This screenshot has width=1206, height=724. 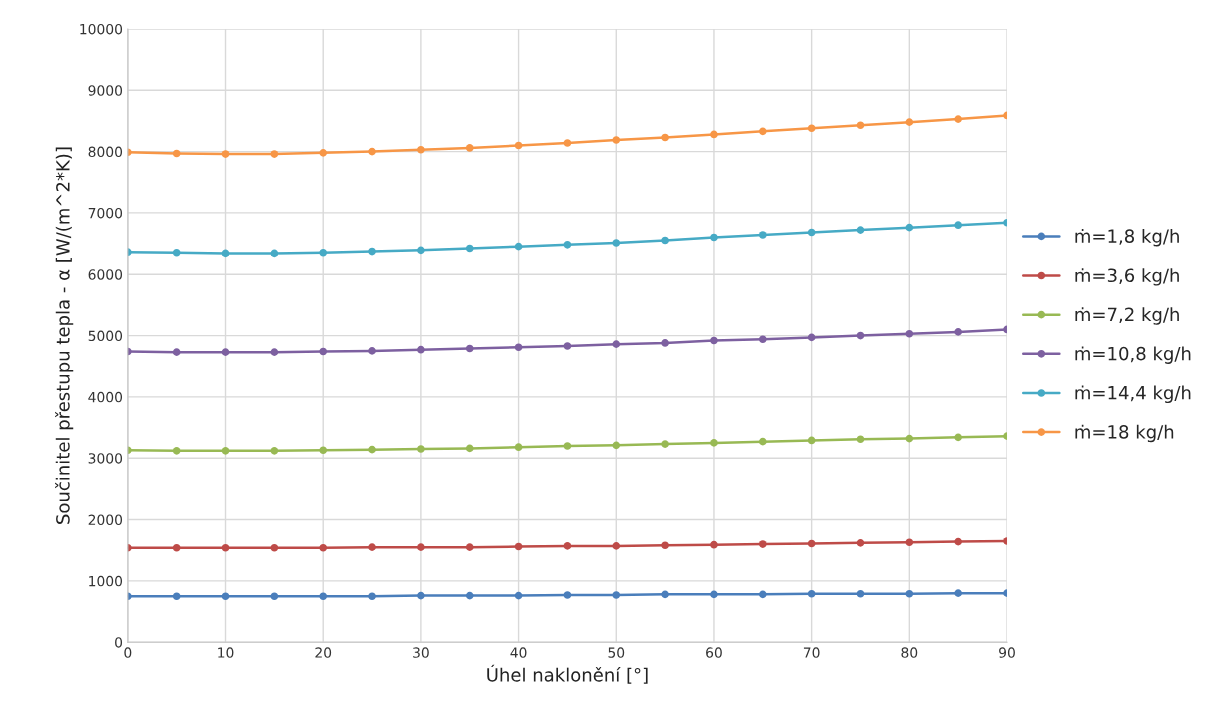 What do you see at coordinates (119, 642) in the screenshot?
I see `y-tick-label: 0` at bounding box center [119, 642].